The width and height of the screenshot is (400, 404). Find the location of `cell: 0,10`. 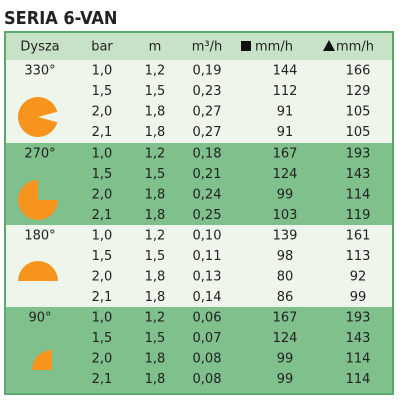

cell: 0,10 is located at coordinates (207, 236).